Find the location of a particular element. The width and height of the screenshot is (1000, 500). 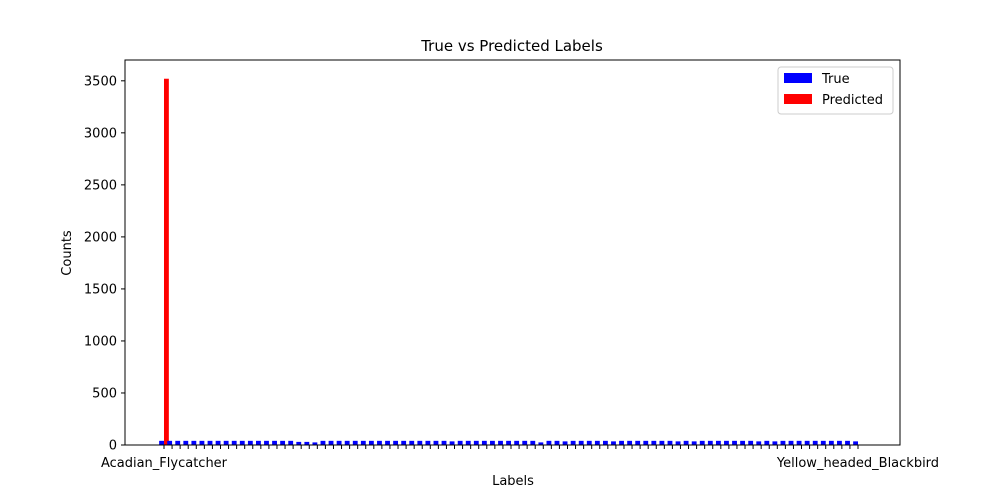

x-tick-label-first: Acadian_Flycatcher is located at coordinates (164, 463).